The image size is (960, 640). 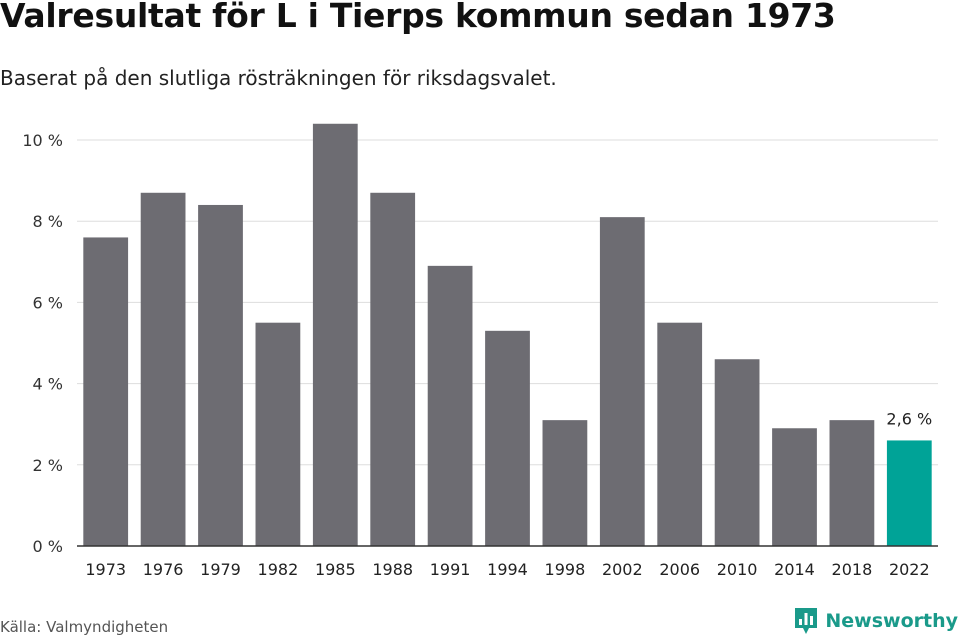 What do you see at coordinates (48, 221) in the screenshot?
I see `y-tick-label: 8 %` at bounding box center [48, 221].